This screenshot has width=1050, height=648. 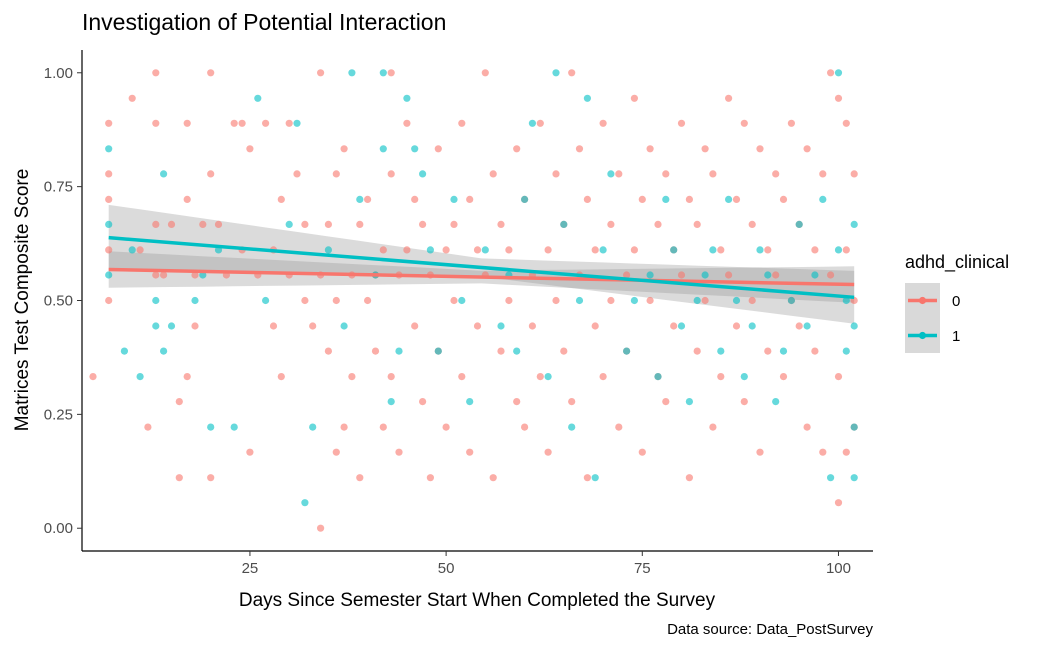 I want to click on chart-title: Investigation of Potential Interaction, so click(x=264, y=22).